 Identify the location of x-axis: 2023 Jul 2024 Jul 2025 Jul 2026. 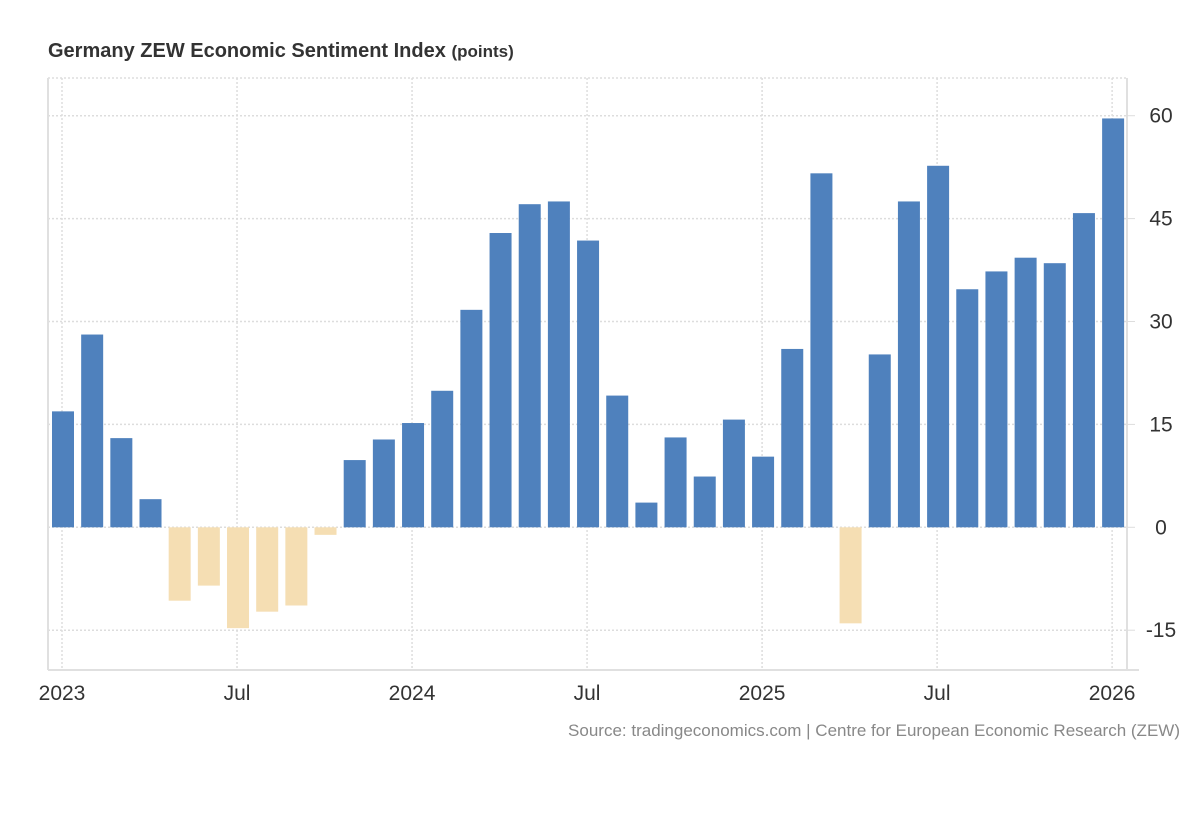
(587, 693).